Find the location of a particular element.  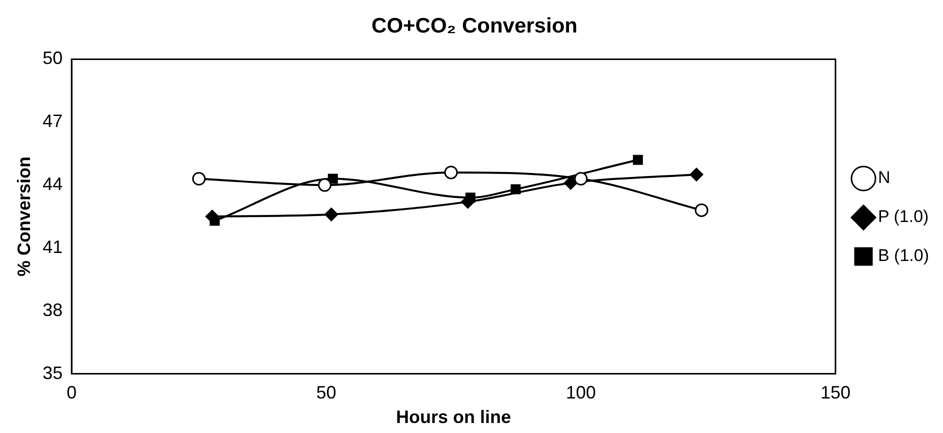

y-tick-label: 44 is located at coordinates (52, 184).